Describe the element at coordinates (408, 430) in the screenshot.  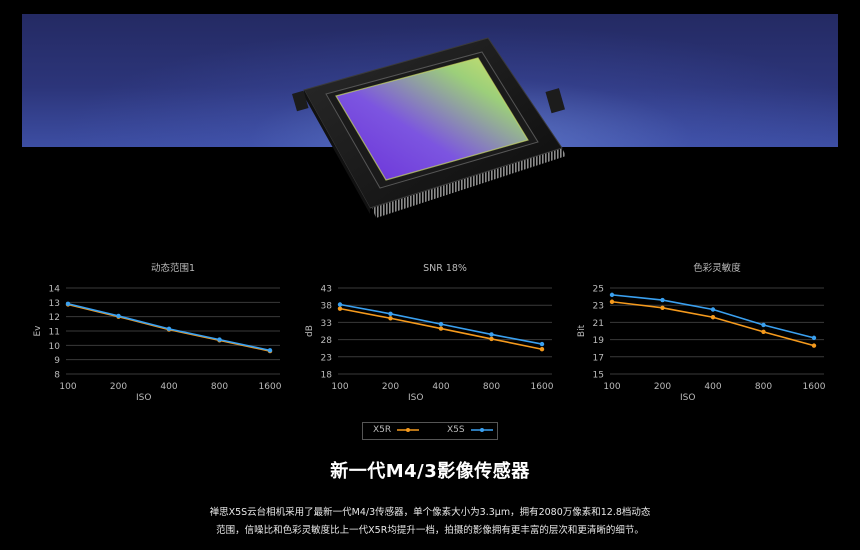
I see `legend-swatch-x5r` at that location.